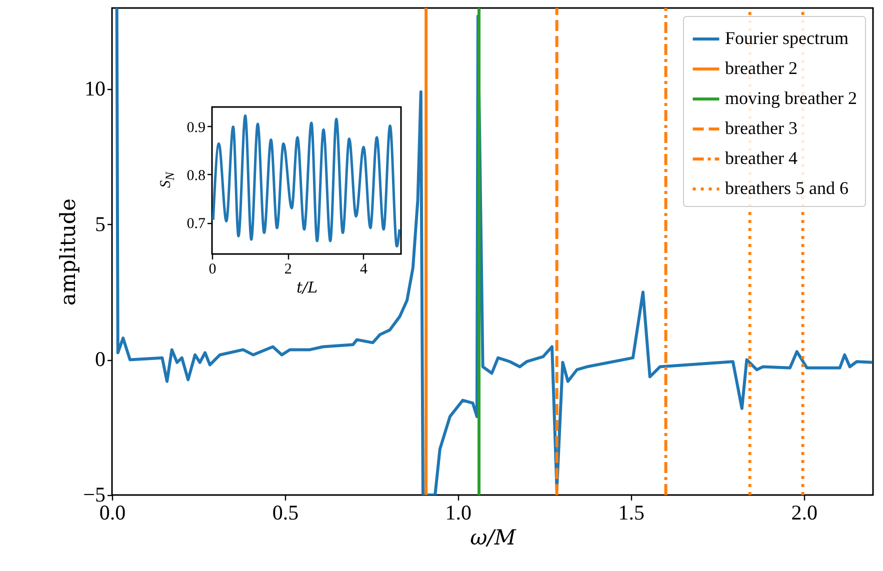 The height and width of the screenshot is (571, 883). I want to click on x-tick-label: 0, so click(212, 270).